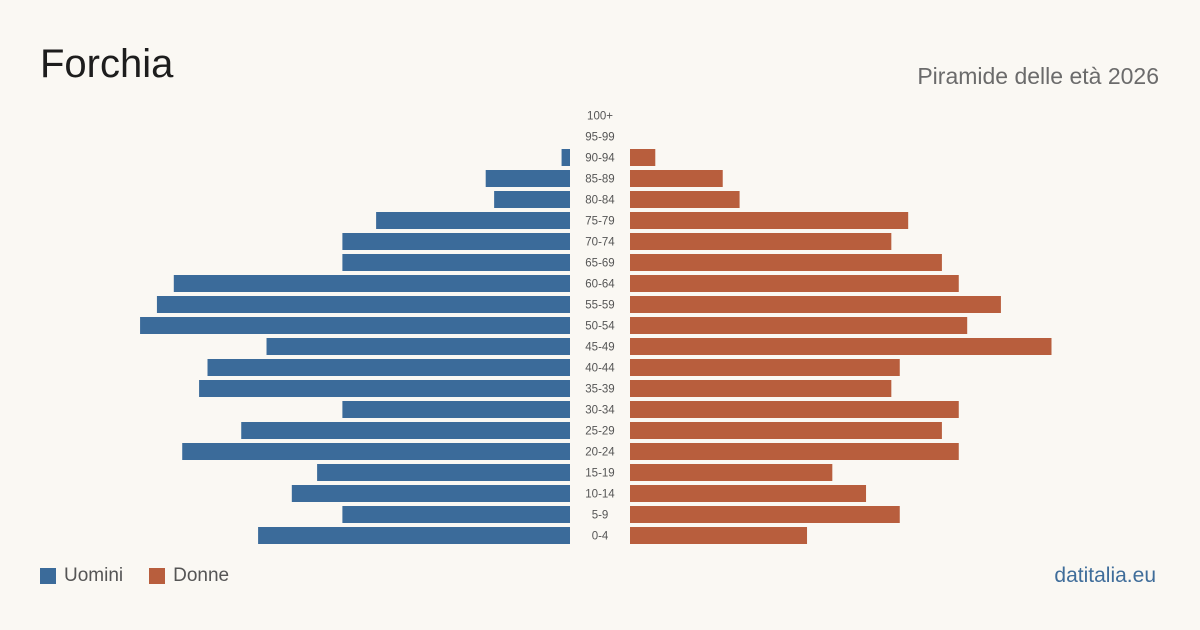  What do you see at coordinates (157, 576) in the screenshot?
I see `legend-swatch-women` at bounding box center [157, 576].